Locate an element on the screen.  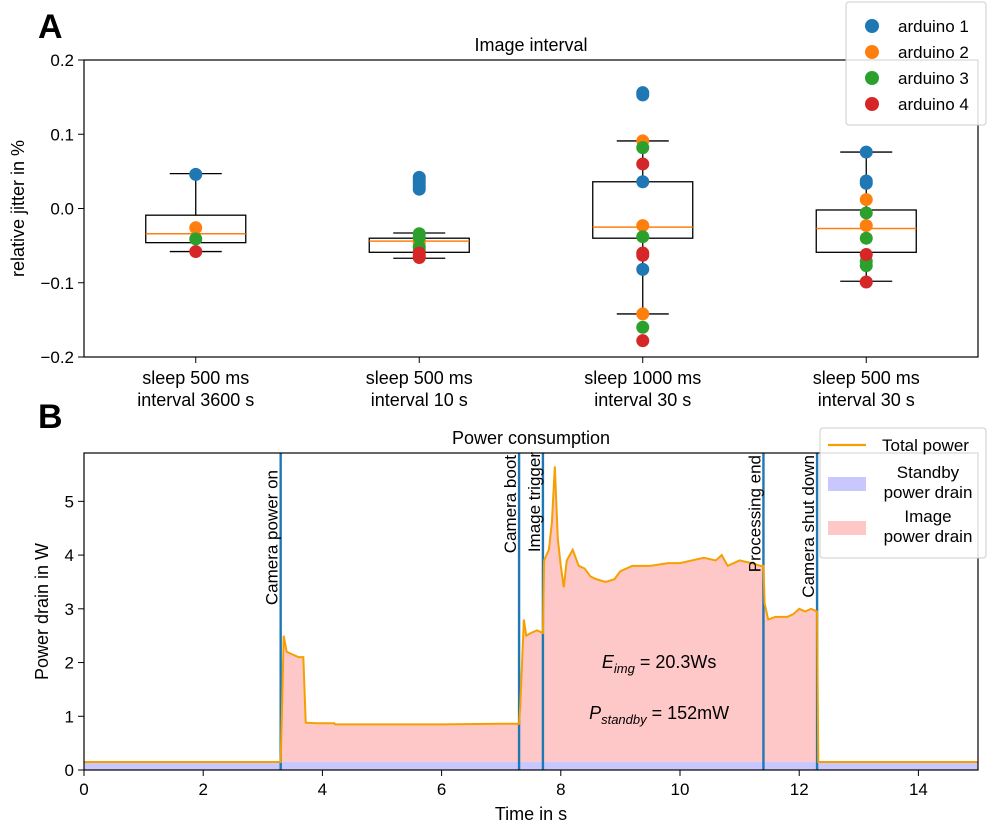
x-category-label: sleep 1000 ms interval 30 s is located at coordinates (642, 389).